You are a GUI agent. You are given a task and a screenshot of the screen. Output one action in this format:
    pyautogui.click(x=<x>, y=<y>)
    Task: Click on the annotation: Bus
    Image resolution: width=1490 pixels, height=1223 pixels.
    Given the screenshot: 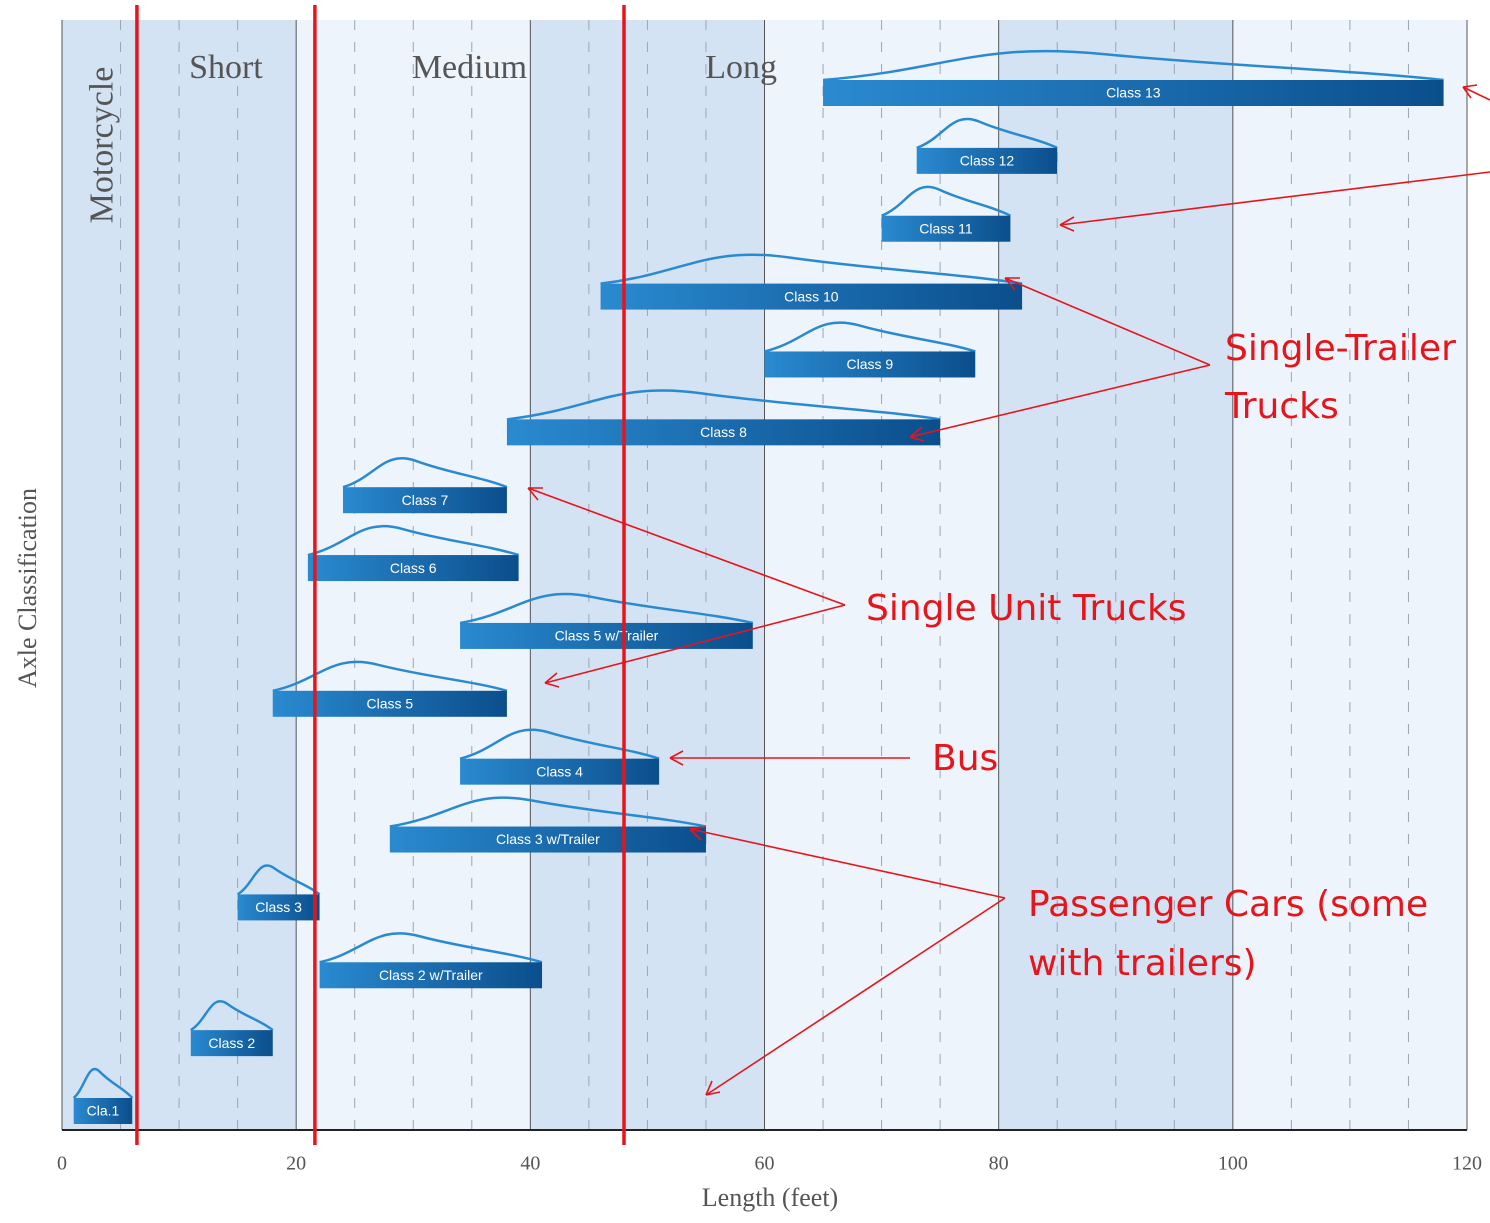 What is the action you would take?
    pyautogui.click(x=965, y=758)
    